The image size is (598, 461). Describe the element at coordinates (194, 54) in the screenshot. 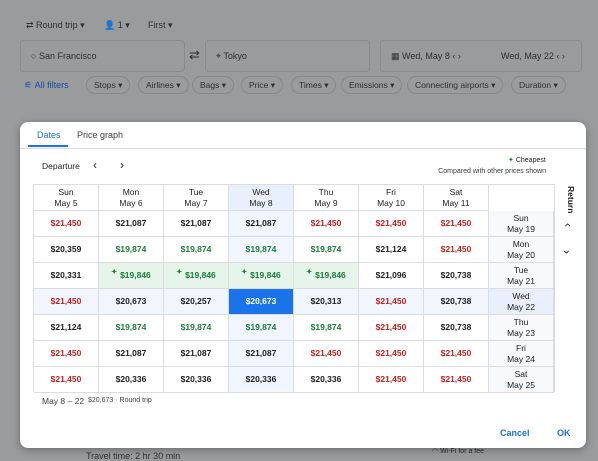

I see `swap-icon: ⇄` at that location.